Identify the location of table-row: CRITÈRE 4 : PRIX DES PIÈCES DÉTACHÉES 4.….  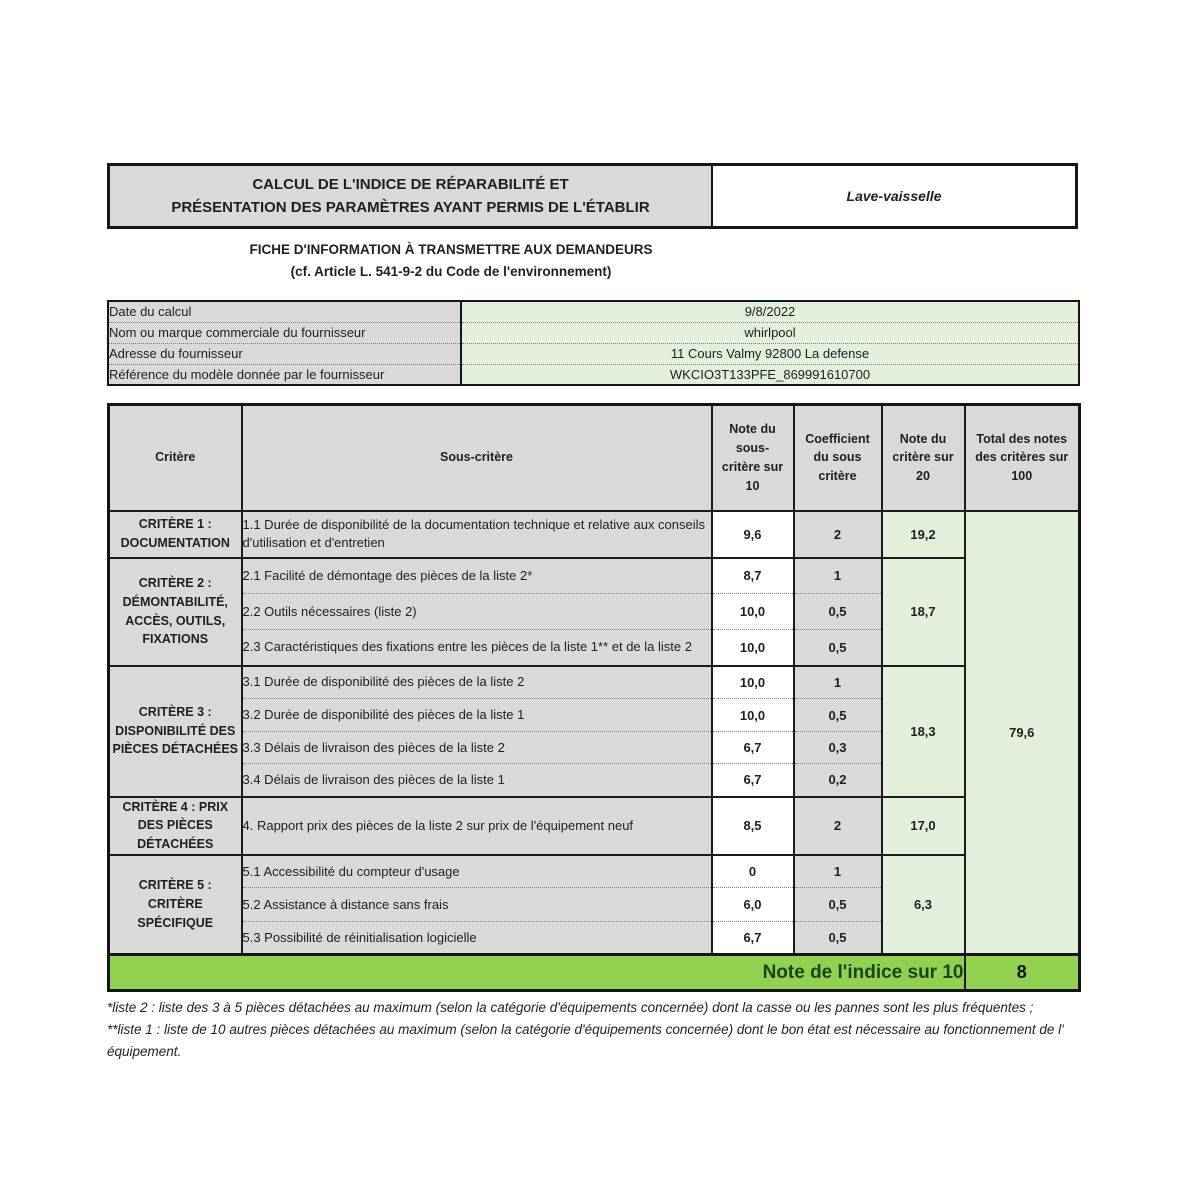
(593, 826).